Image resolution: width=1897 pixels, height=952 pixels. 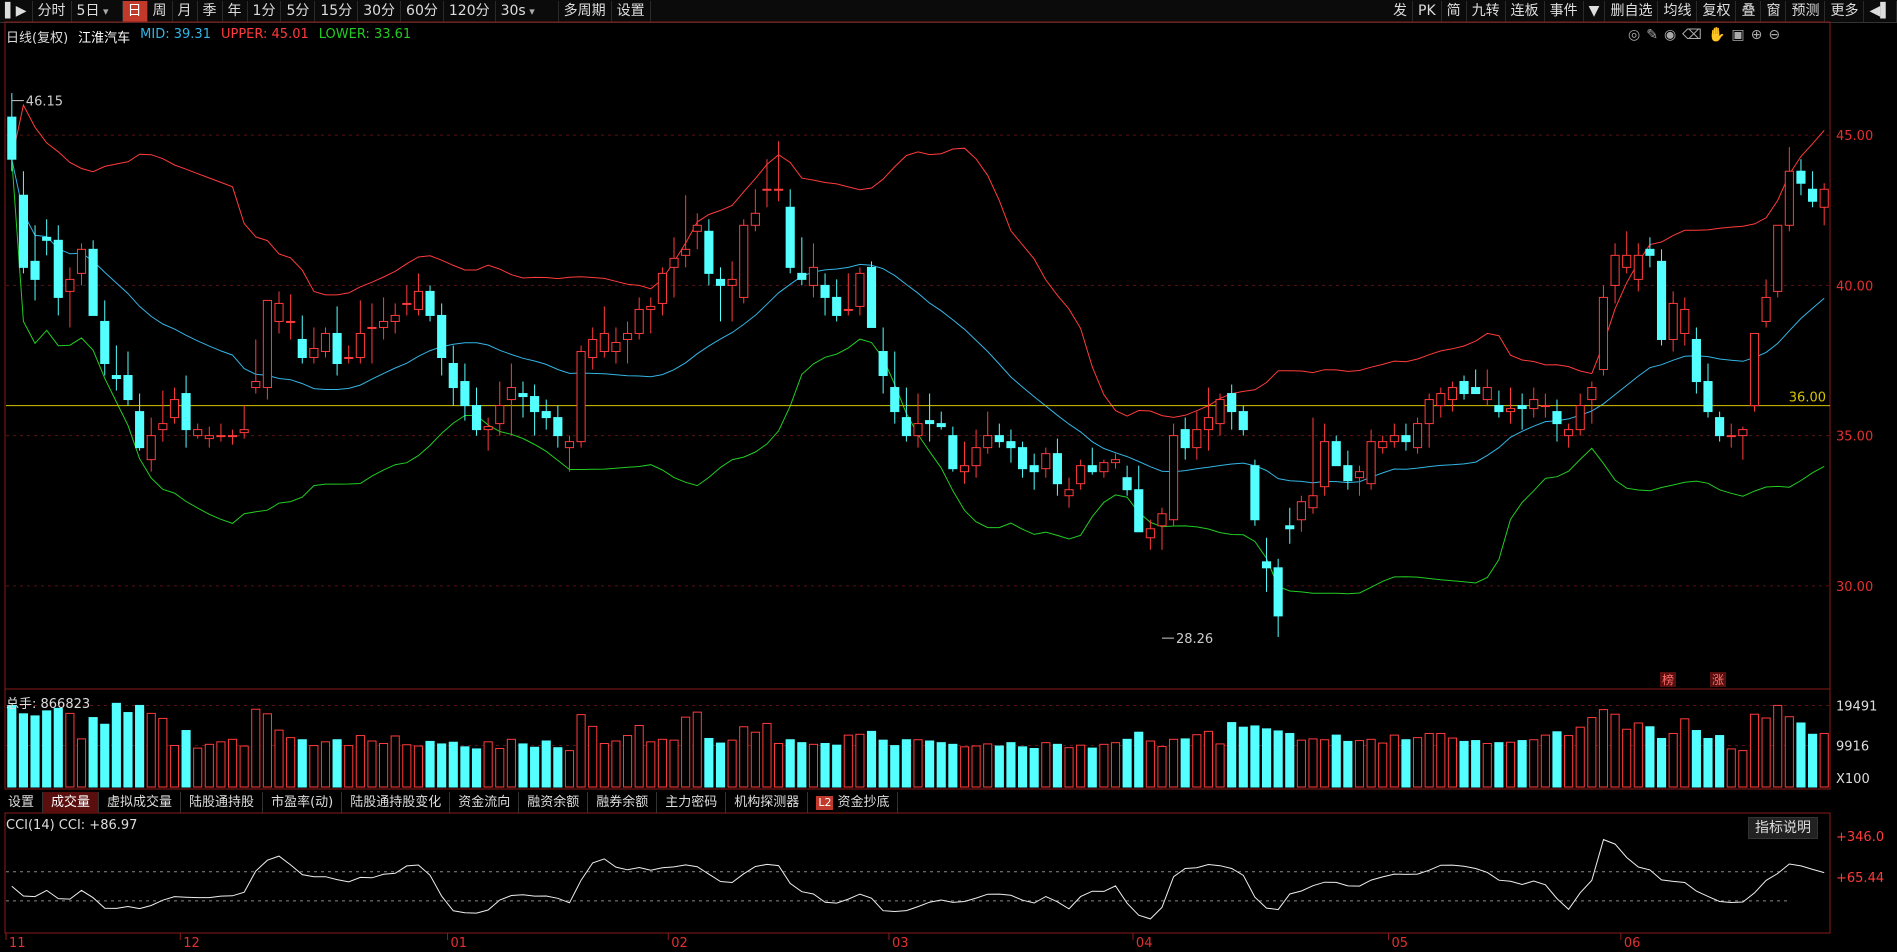 I want to click on time-label: 11, so click(x=17, y=943).